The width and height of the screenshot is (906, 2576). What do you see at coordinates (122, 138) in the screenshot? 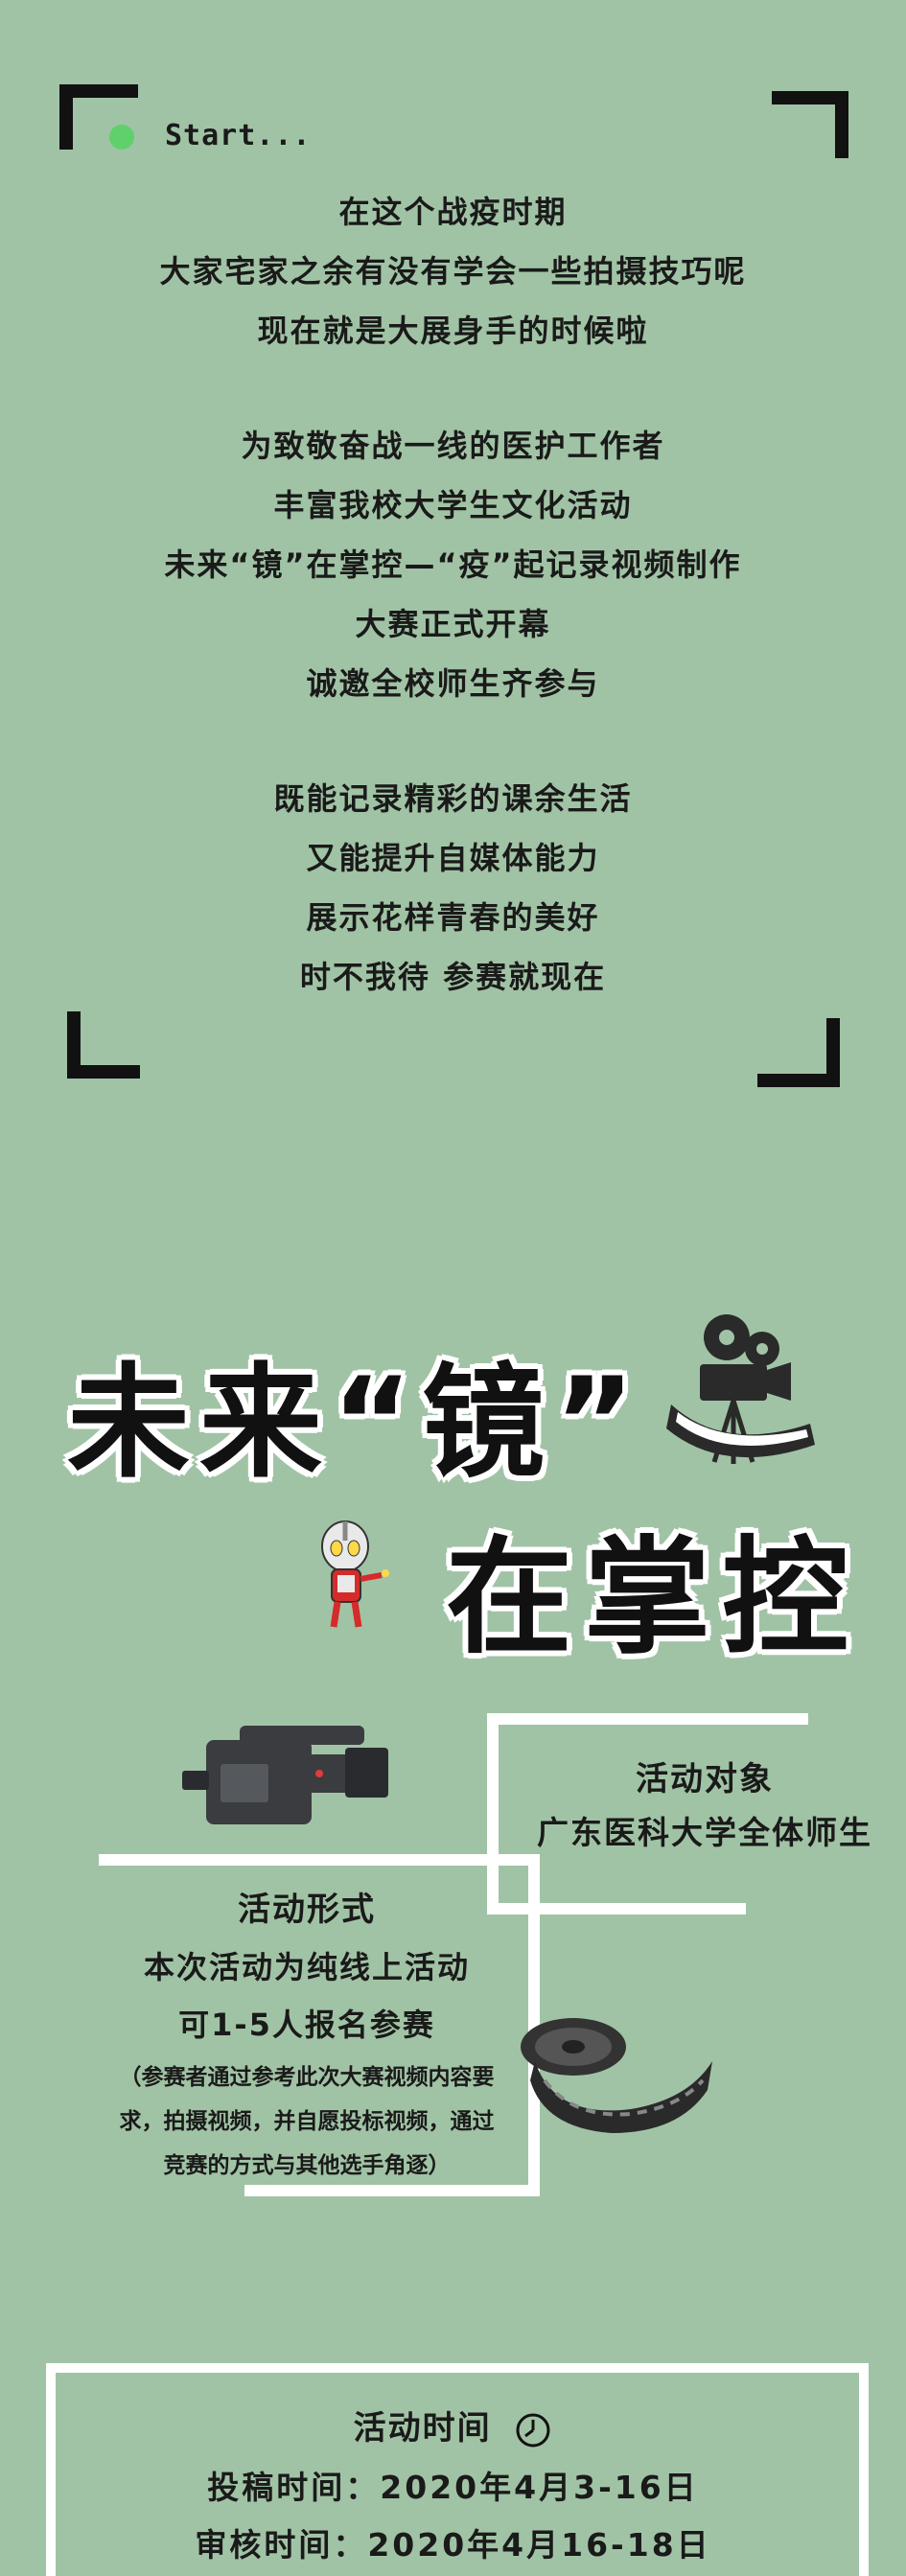
I see `record-indicator-dot` at bounding box center [122, 138].